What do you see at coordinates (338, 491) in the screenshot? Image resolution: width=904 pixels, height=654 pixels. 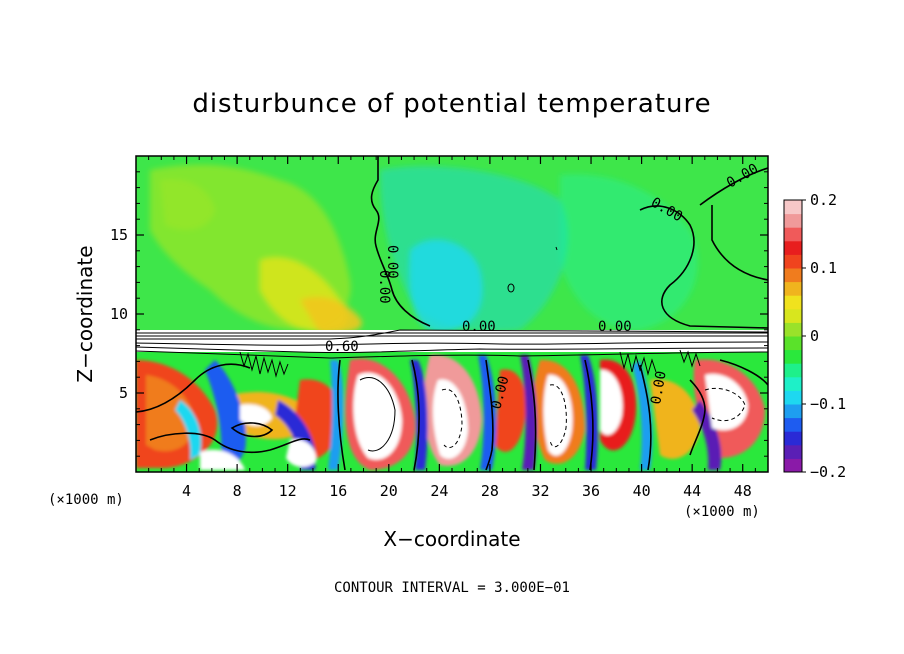 I see `x-tick-label: 16` at bounding box center [338, 491].